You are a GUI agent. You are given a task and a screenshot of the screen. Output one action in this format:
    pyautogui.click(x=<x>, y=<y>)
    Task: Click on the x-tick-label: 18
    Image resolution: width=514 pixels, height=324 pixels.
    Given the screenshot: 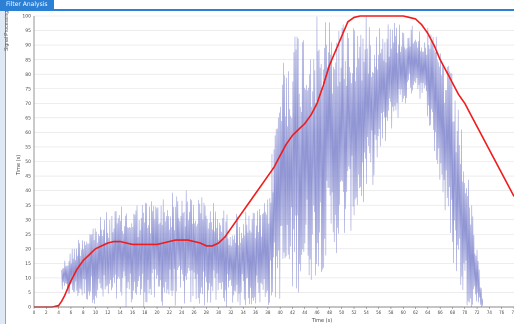 What is the action you would take?
    pyautogui.click(x=145, y=312)
    